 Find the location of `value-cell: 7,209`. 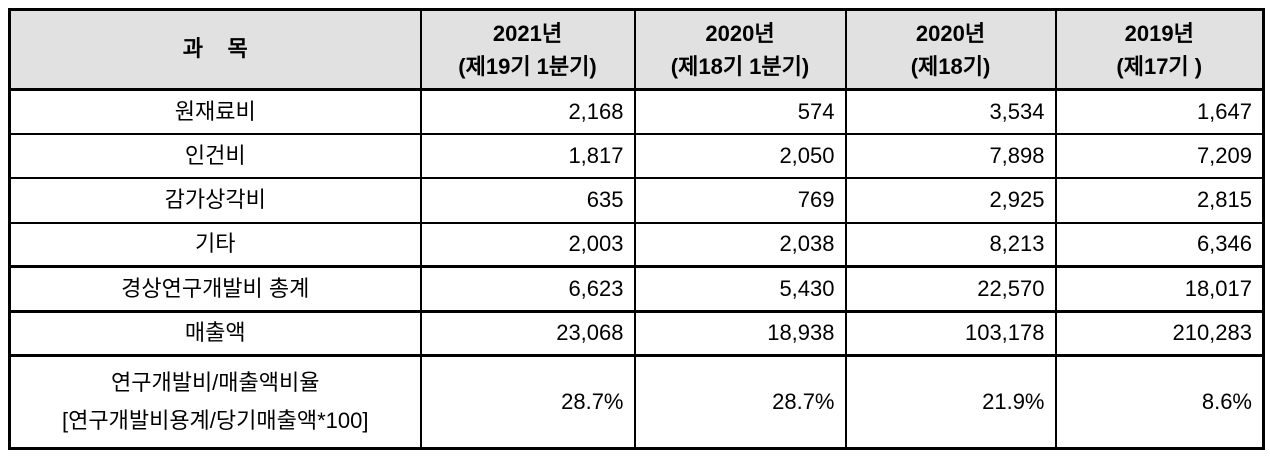

value-cell: 7,209 is located at coordinates (1159, 156).